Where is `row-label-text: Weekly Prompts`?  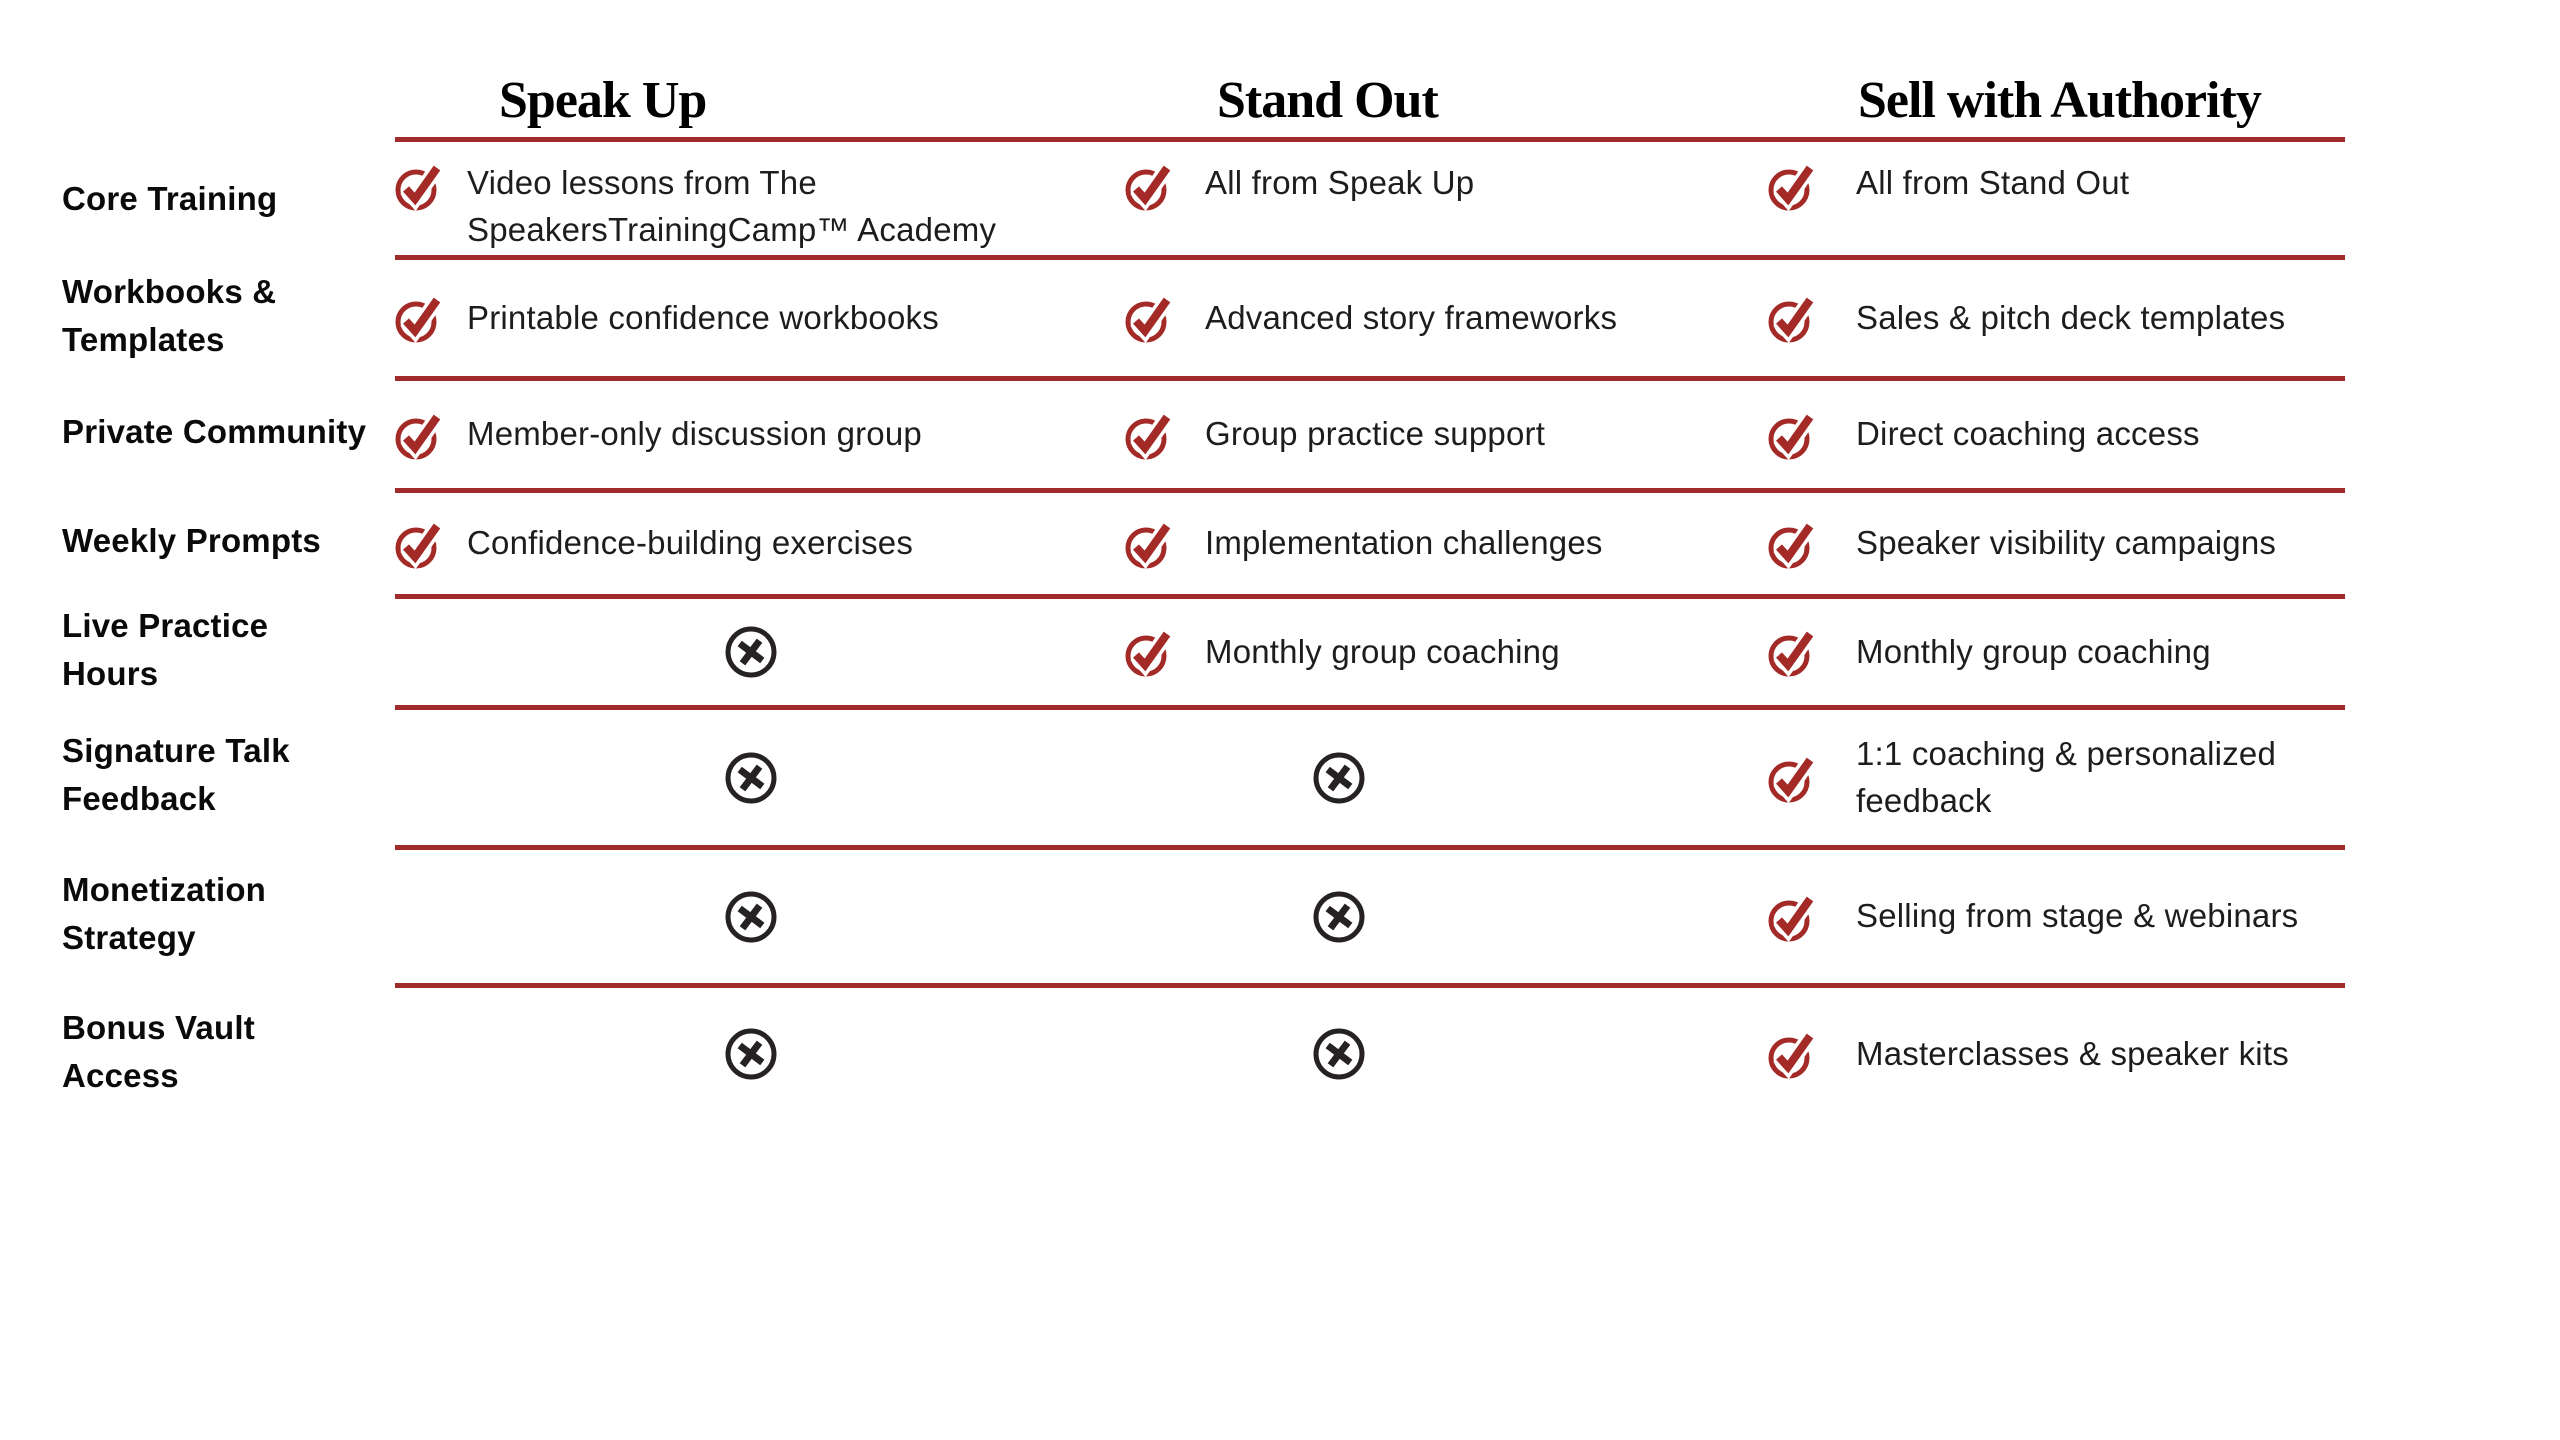 row-label-text: Weekly Prompts is located at coordinates (191, 541).